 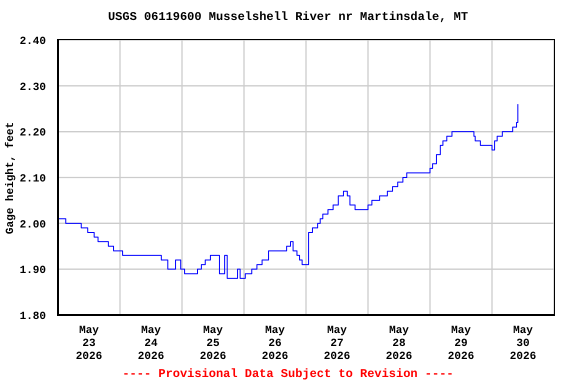 What do you see at coordinates (89, 344) in the screenshot?
I see `x-tick-label: May 23 2026` at bounding box center [89, 344].